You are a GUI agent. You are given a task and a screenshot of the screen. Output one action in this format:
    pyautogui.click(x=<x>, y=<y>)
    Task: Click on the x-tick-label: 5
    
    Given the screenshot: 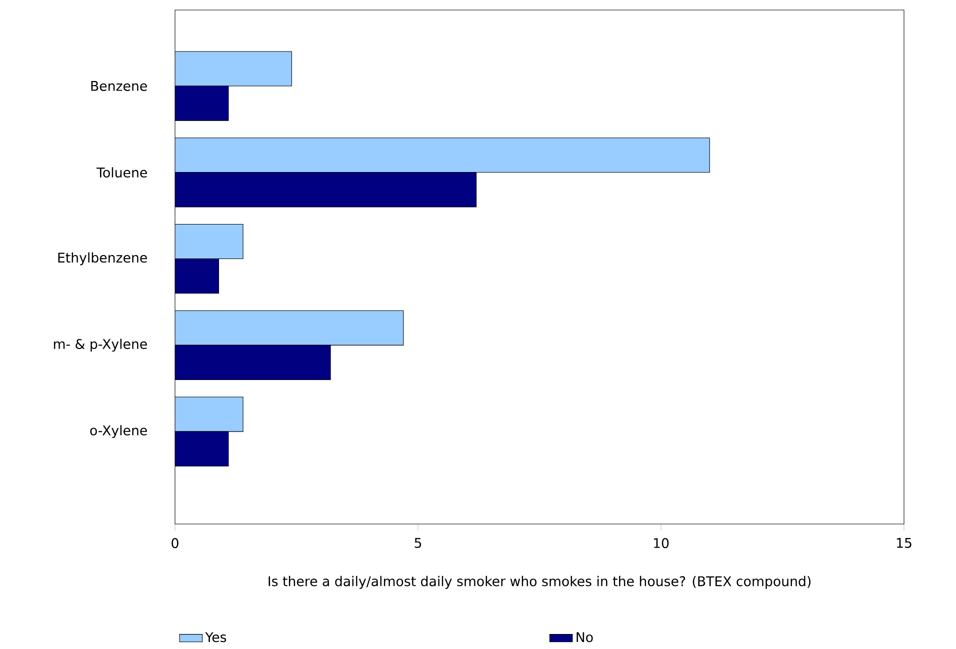 What is the action you would take?
    pyautogui.click(x=418, y=543)
    